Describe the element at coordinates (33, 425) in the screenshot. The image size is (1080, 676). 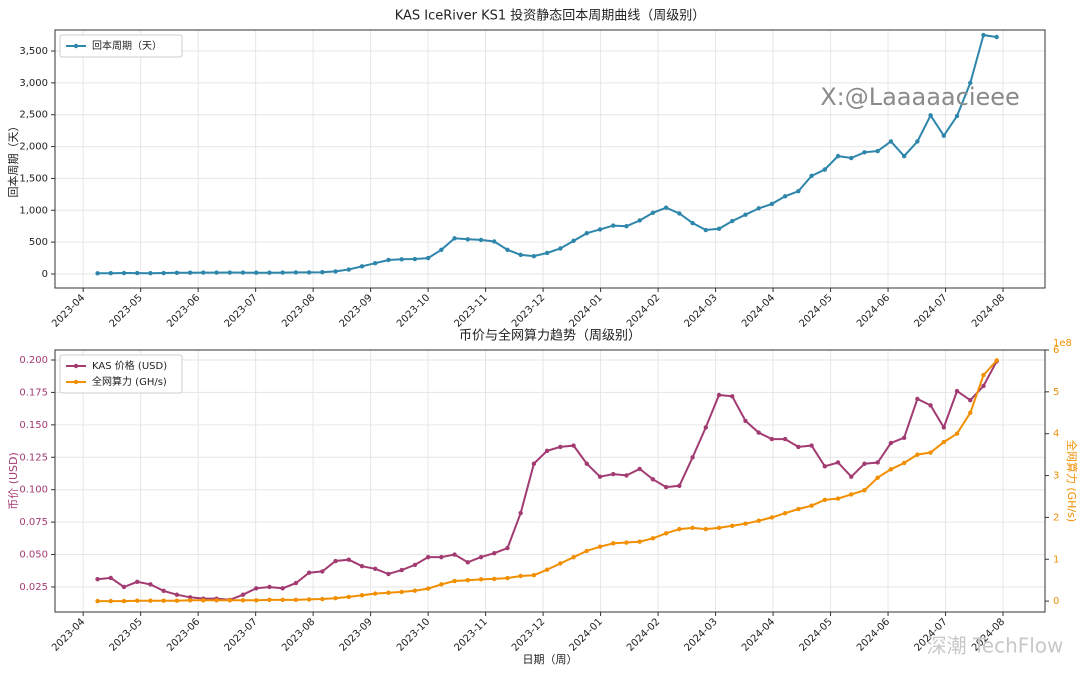
I see `y-tick-label: 0.150` at that location.